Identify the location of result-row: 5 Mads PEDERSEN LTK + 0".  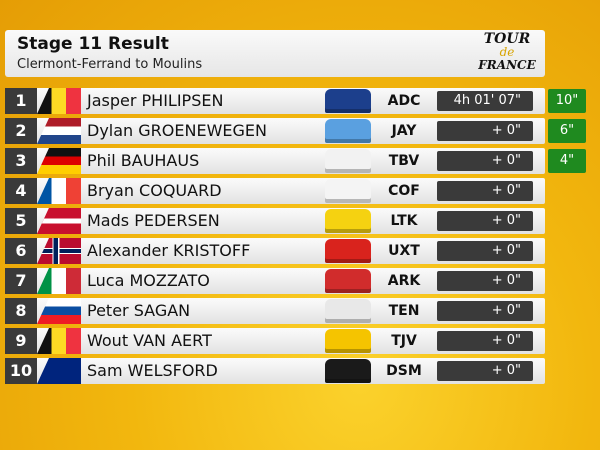
(275, 221).